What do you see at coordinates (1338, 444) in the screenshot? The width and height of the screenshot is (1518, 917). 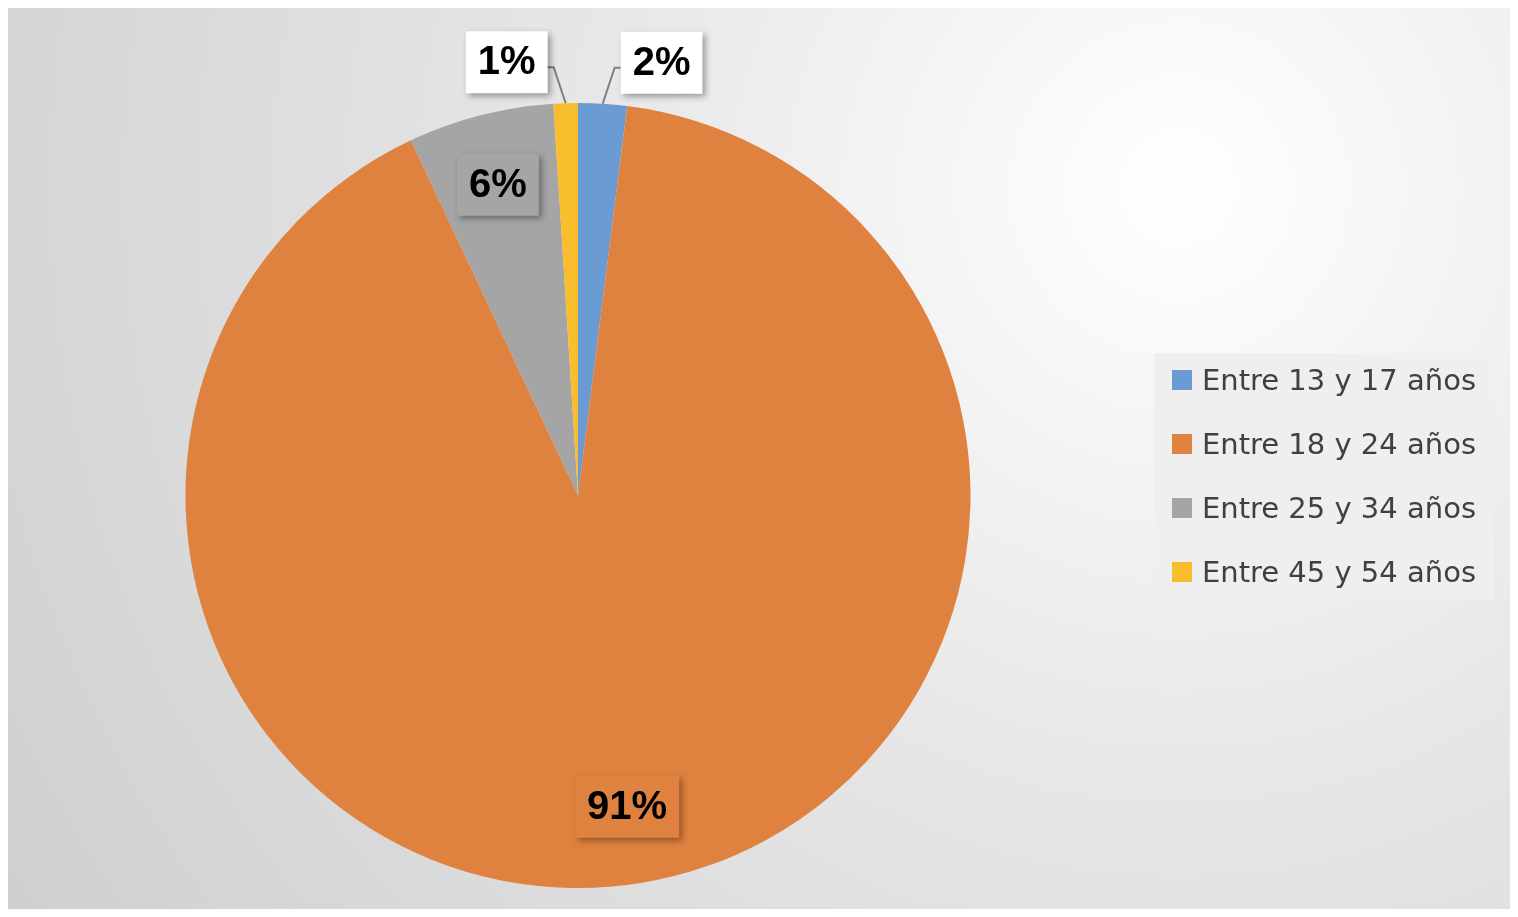 I see `legend-label: Entre 18 y 24 años` at bounding box center [1338, 444].